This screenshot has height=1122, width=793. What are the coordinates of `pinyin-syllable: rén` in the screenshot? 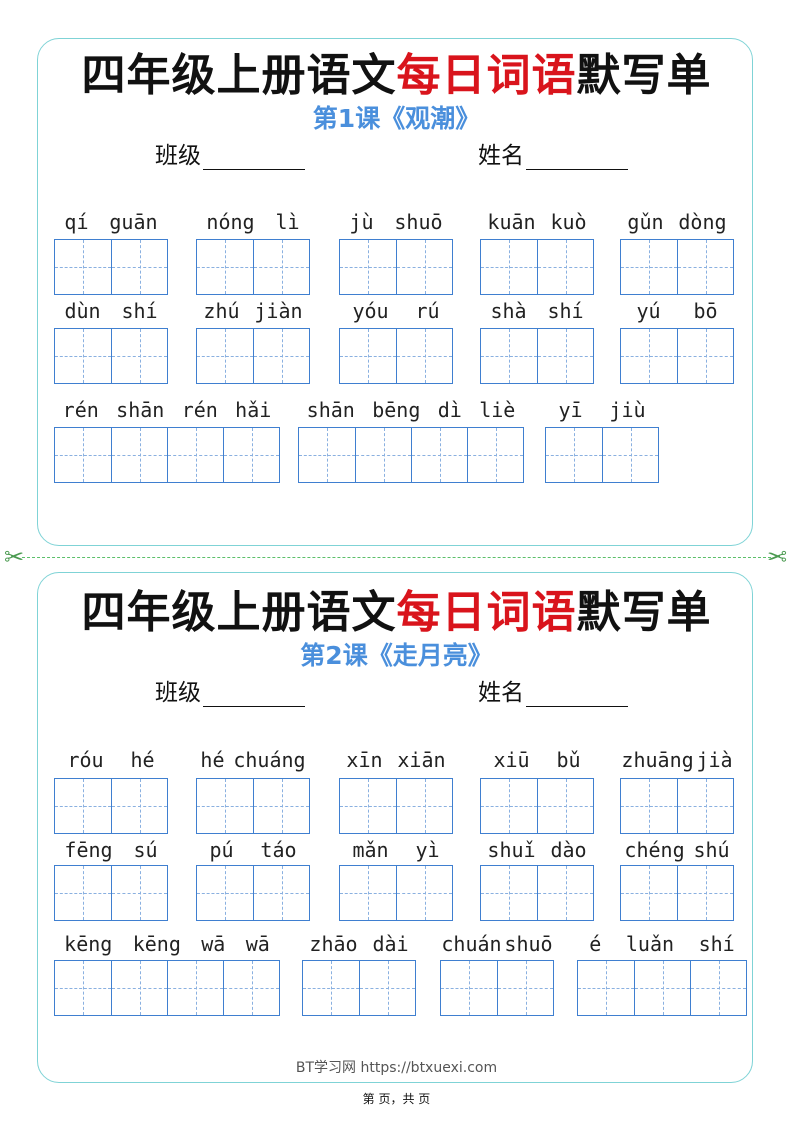 It's located at (199, 410).